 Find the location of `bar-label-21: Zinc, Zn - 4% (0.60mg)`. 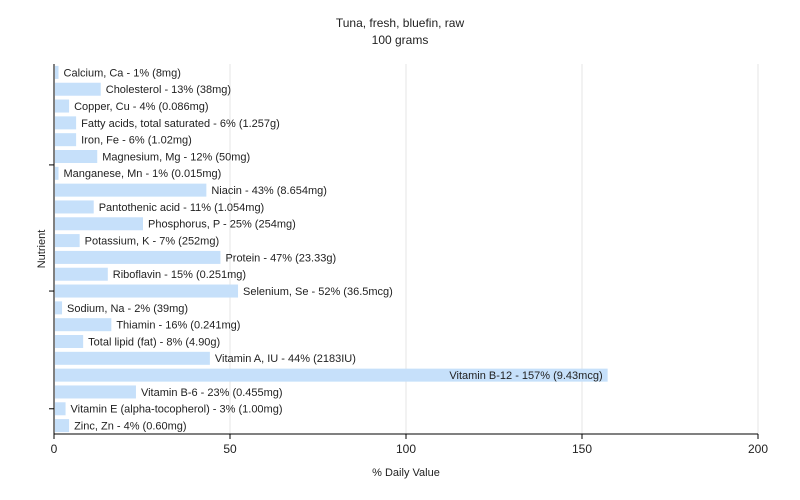

bar-label-21: Zinc, Zn - 4% (0.60mg) is located at coordinates (130, 426).